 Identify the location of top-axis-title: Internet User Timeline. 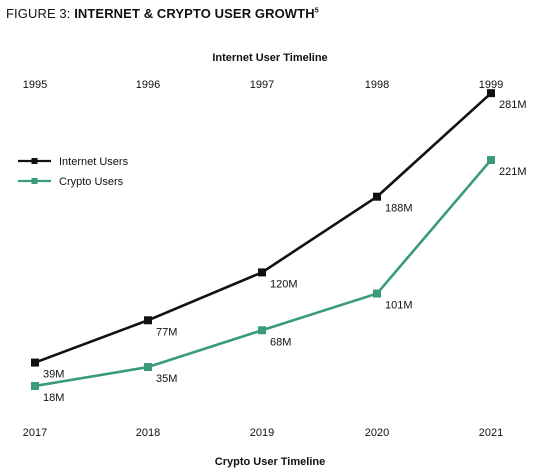
(269, 58).